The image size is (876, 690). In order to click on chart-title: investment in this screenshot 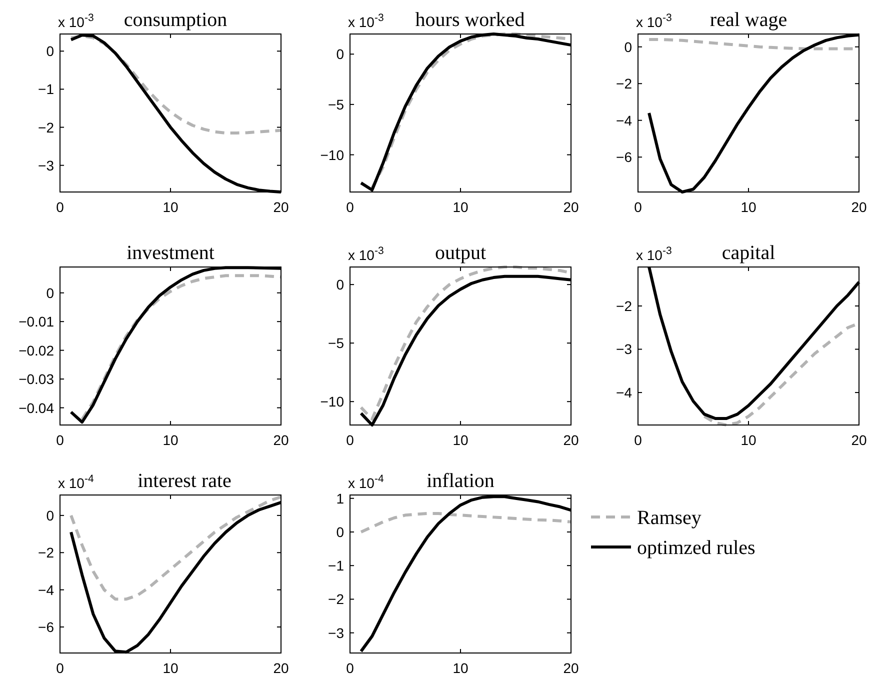, I will do `click(170, 253)`.